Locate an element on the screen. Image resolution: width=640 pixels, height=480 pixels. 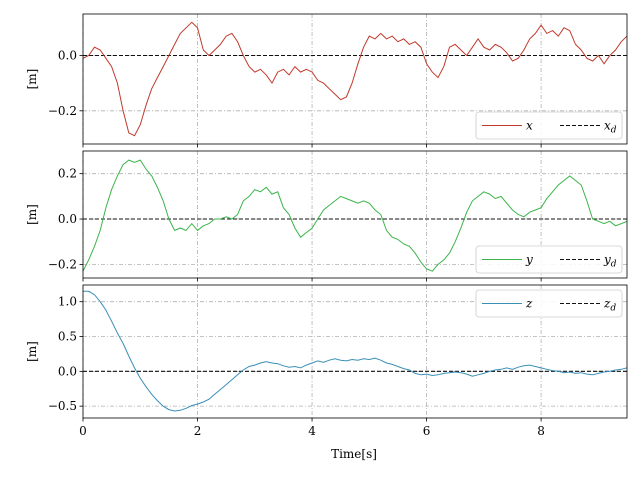
y-tick-label-y-0: −0.2 is located at coordinates (62, 264).